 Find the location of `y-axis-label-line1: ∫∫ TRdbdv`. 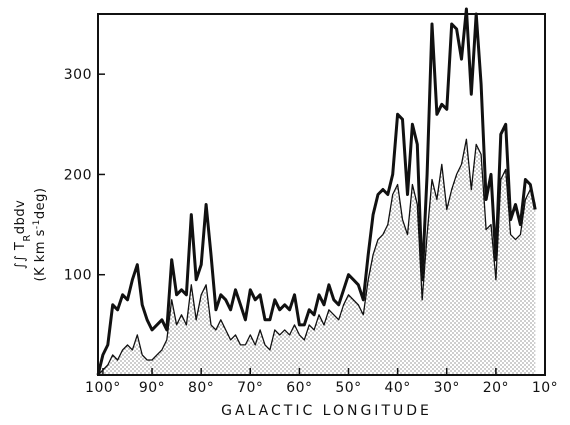

y-axis-label-line1: ∫∫ TRdbdv is located at coordinates (23, 235).